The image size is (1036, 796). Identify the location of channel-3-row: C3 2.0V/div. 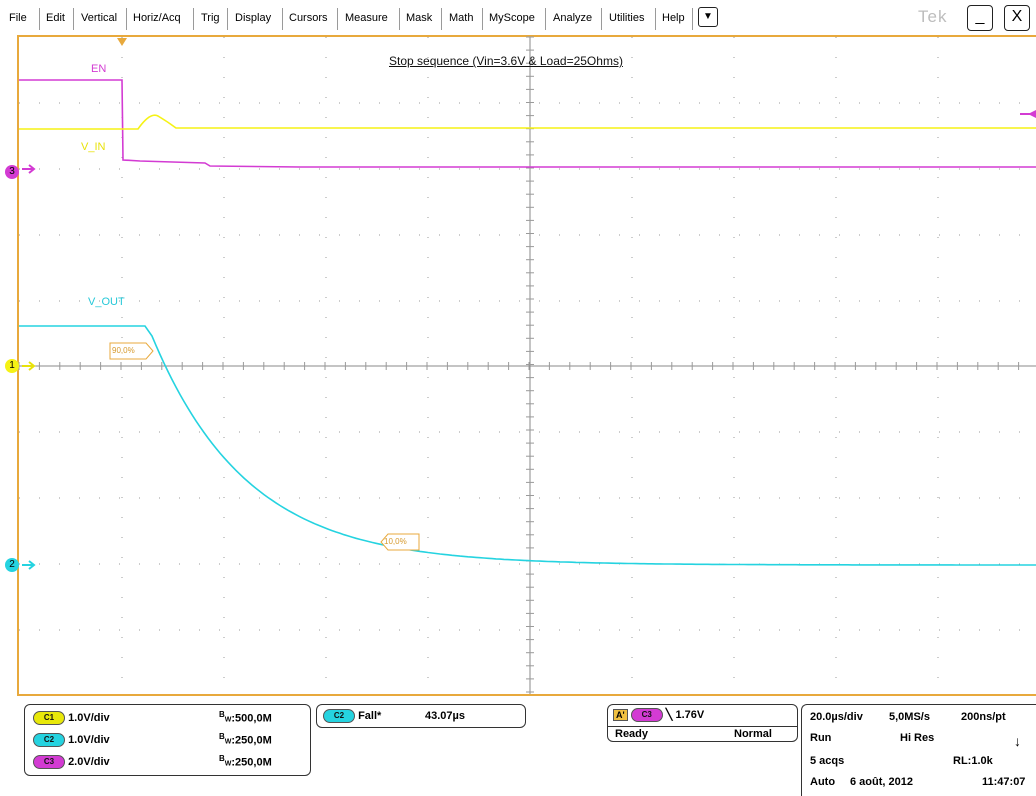
(71, 762).